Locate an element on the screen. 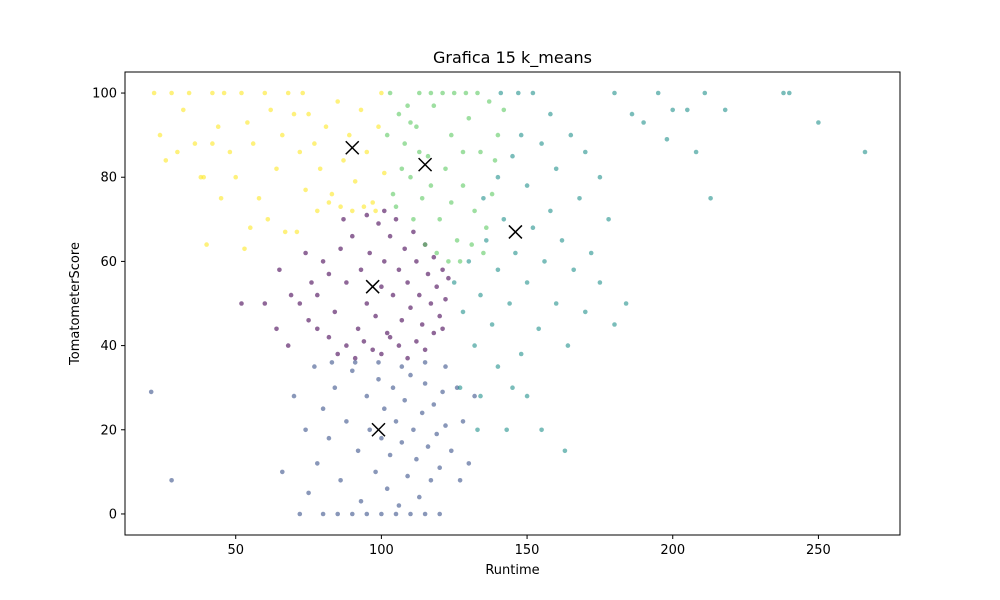 This screenshot has height=600, width=1000. centroid-layer is located at coordinates (434, 288).